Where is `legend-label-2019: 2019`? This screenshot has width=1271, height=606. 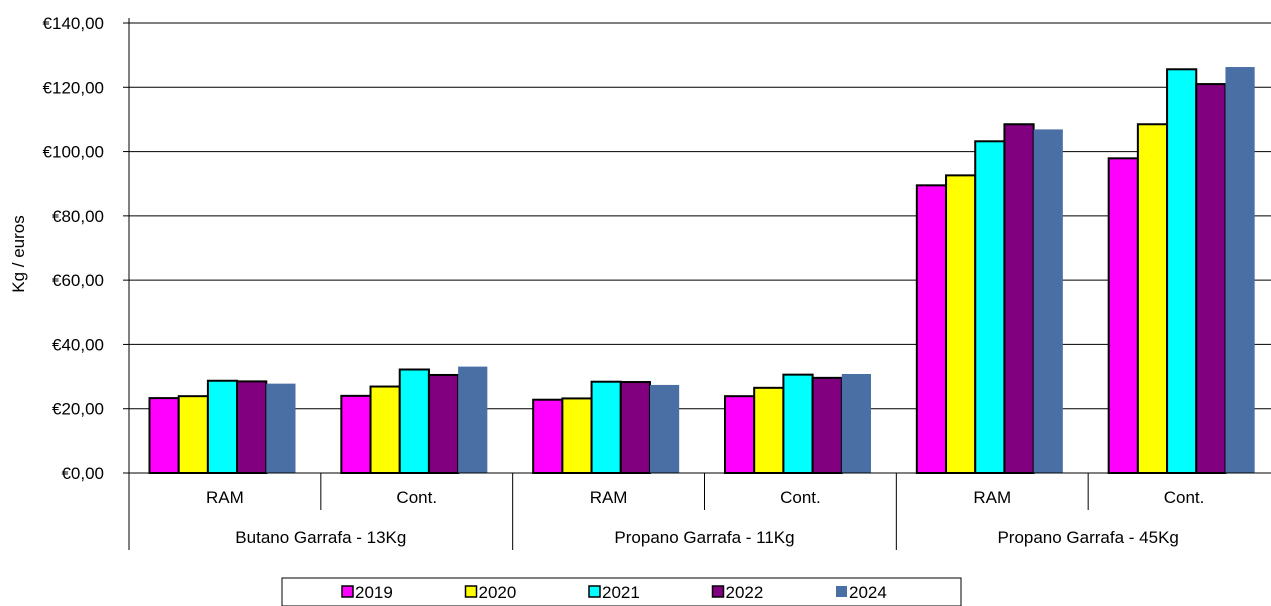 legend-label-2019: 2019 is located at coordinates (374, 592).